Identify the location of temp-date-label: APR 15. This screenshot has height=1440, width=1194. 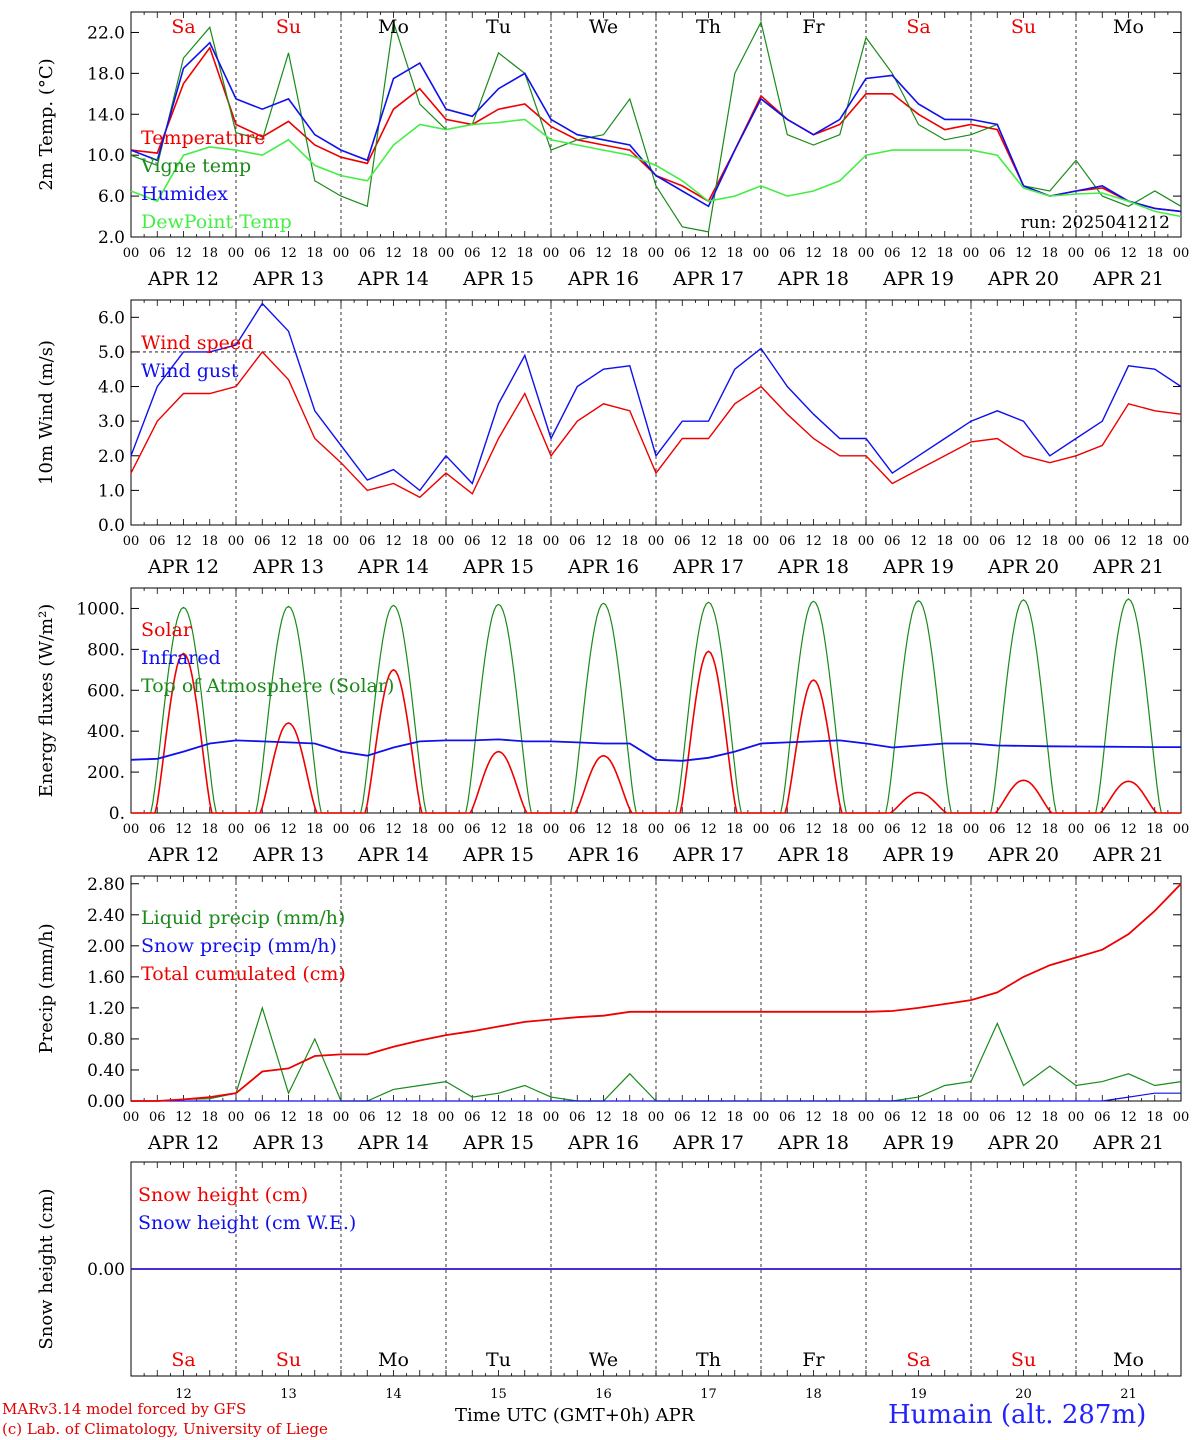
(498, 279).